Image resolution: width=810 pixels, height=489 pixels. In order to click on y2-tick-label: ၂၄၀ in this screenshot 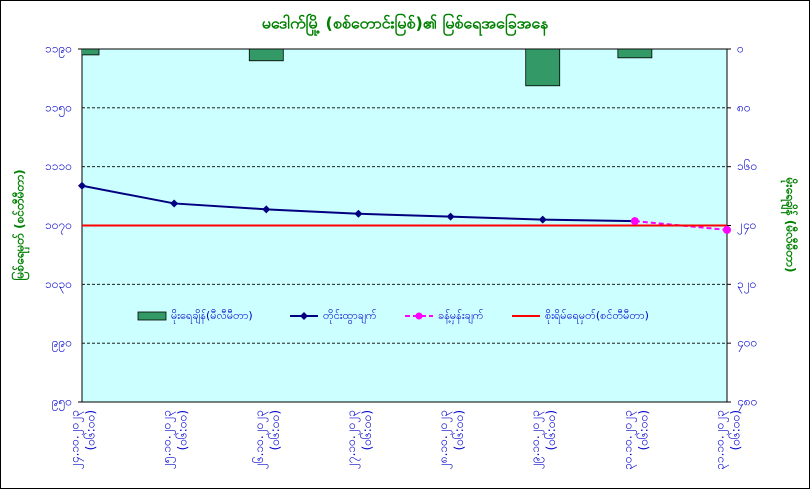, I will do `click(746, 226)`.